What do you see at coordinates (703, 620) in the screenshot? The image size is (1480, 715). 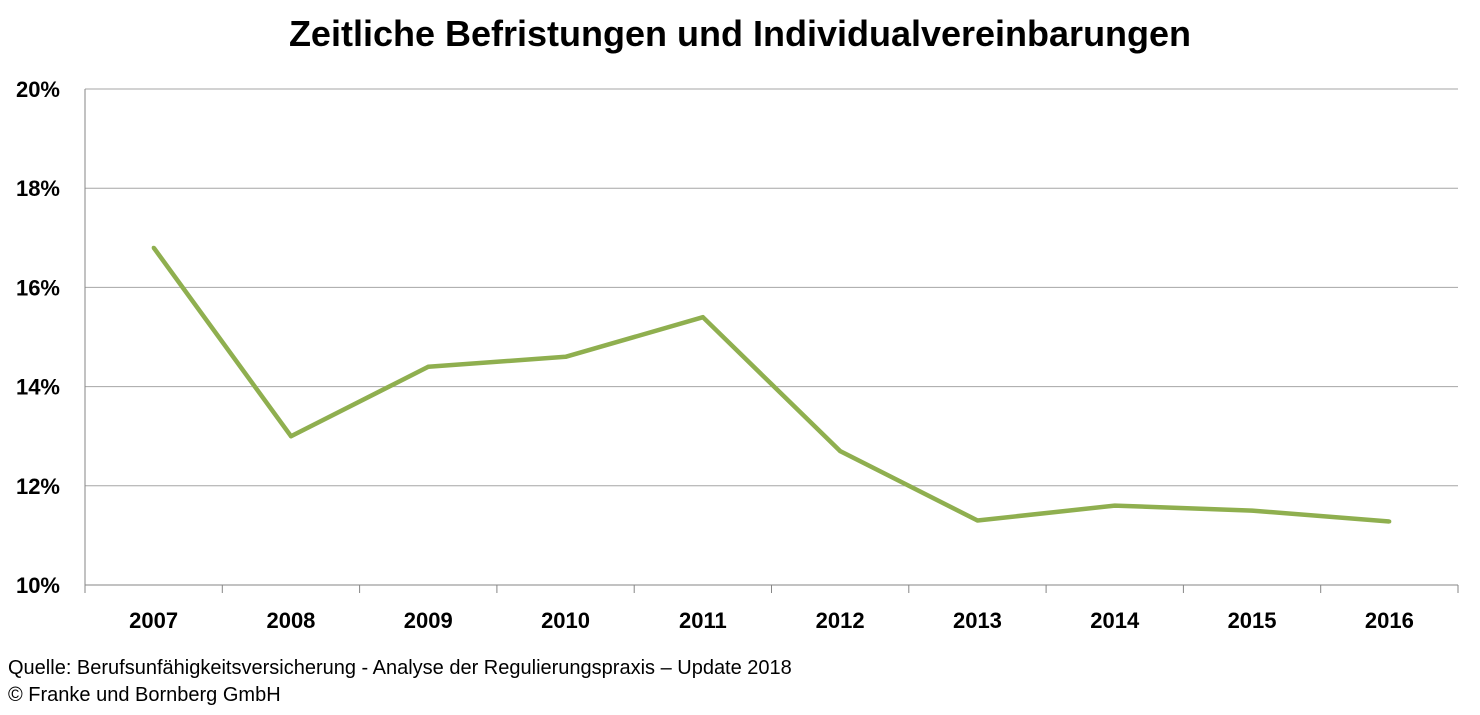 I see `x-tick-label: 2011` at bounding box center [703, 620].